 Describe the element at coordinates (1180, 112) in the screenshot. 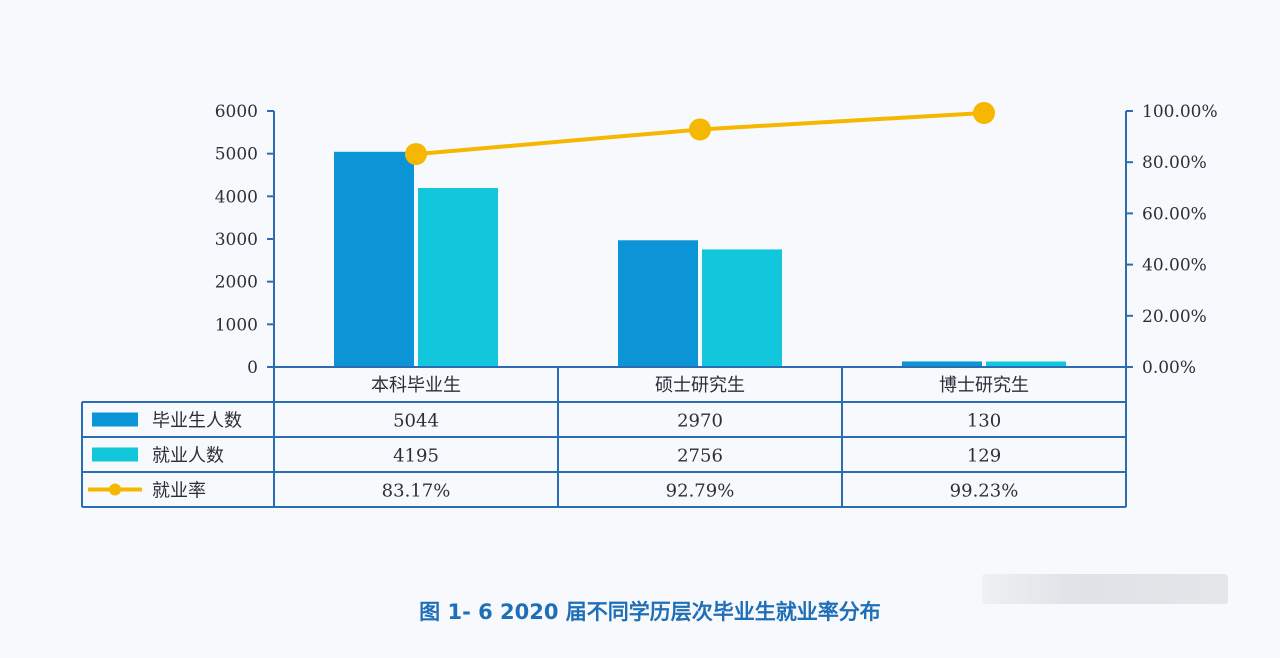

I see `right-axis-tick-label: 100.00%` at that location.